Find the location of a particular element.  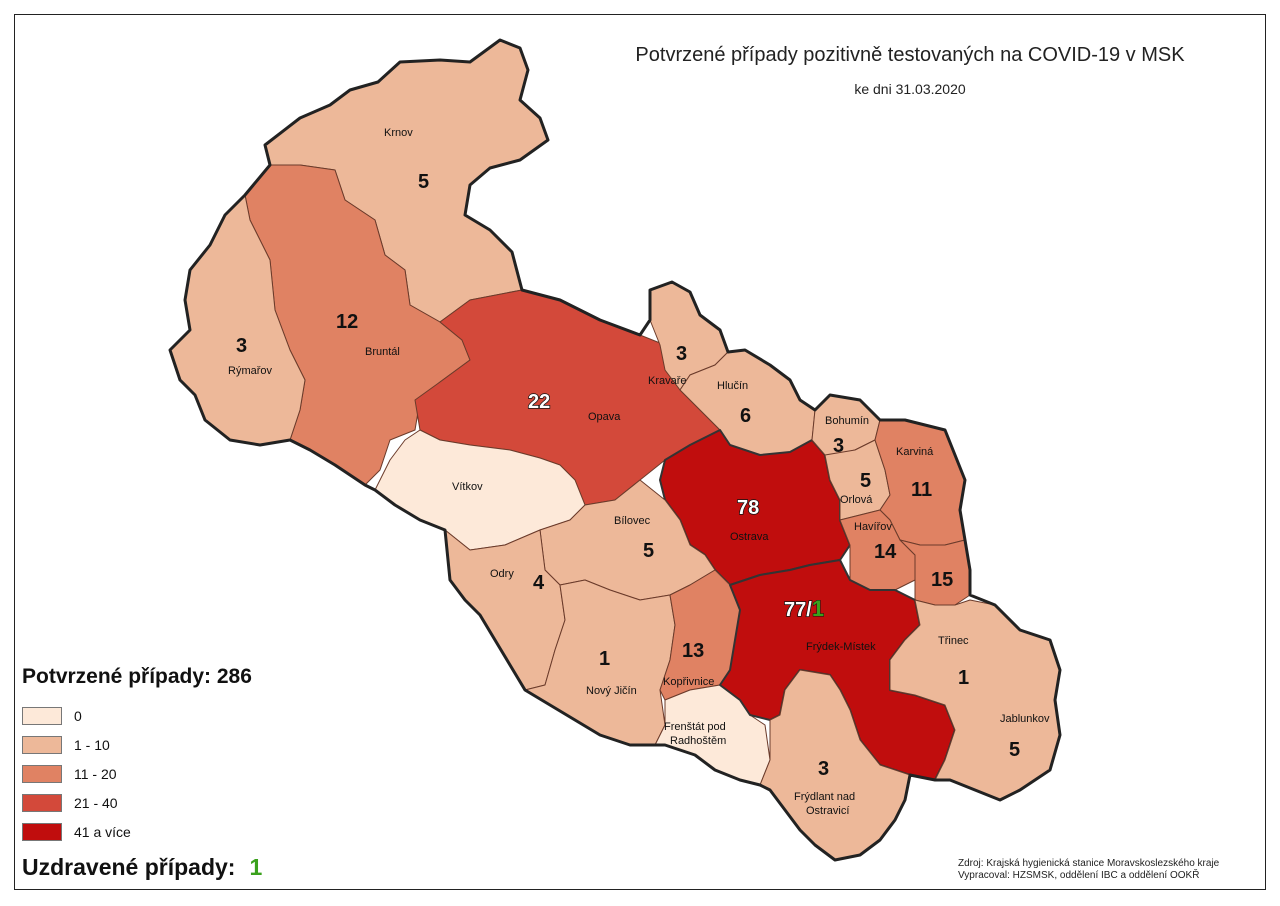

count-havirov: 14 is located at coordinates (885, 552).